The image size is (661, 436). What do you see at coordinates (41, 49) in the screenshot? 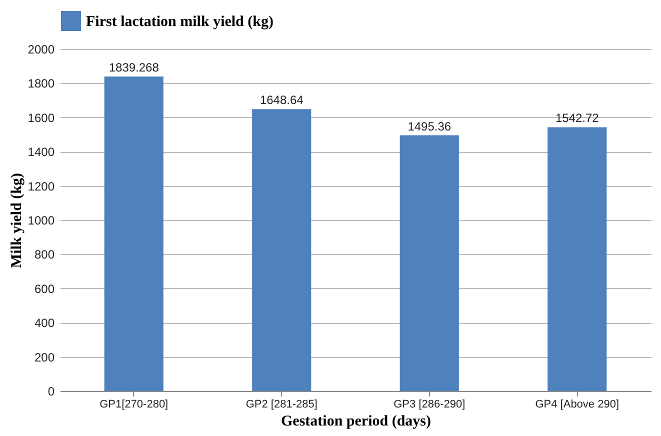
I see `y-tick-label: 2000` at bounding box center [41, 49].